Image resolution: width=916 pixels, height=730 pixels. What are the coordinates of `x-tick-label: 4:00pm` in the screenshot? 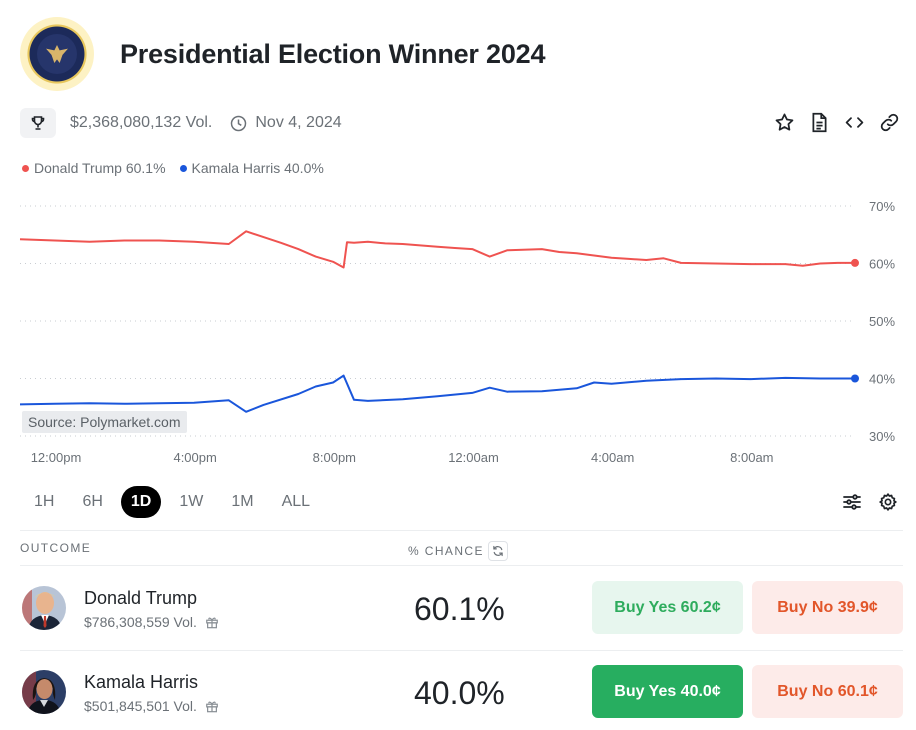 It's located at (194, 457).